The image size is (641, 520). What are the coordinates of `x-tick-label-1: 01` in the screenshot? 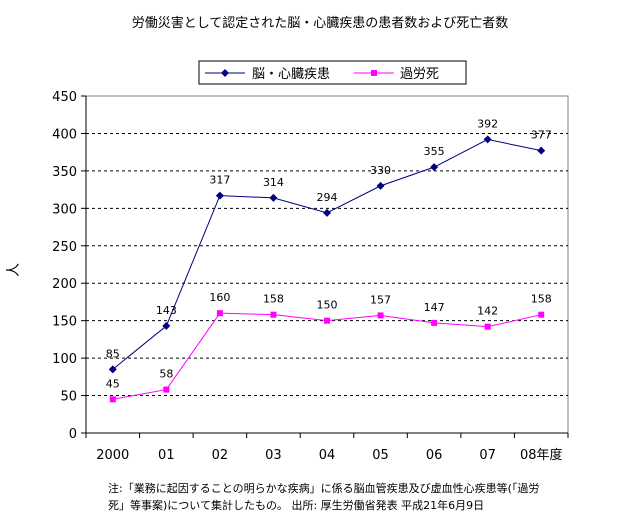 It's located at (166, 455).